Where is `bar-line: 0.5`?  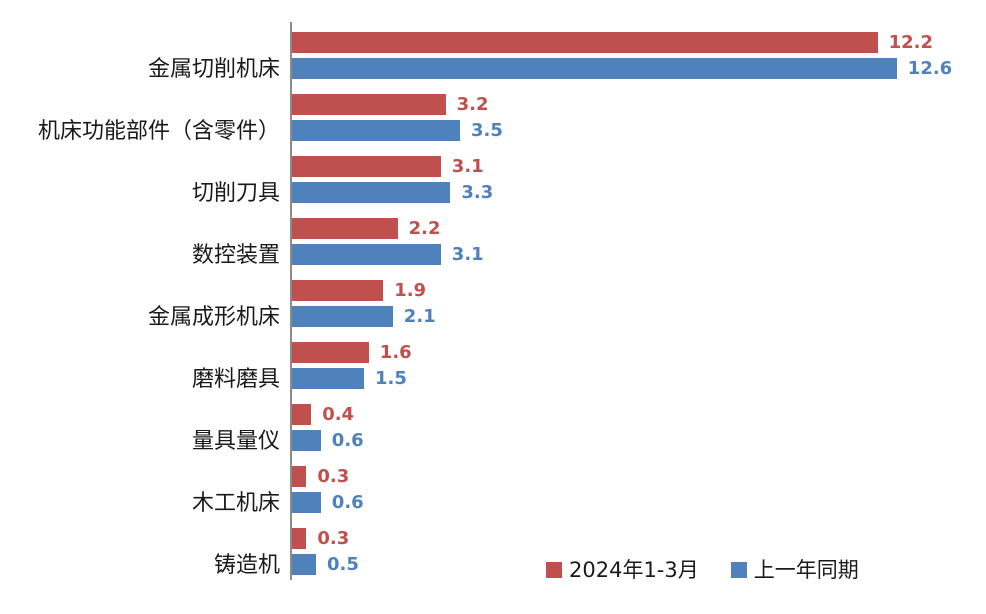 bar-line: 0.5 is located at coordinates (639, 564).